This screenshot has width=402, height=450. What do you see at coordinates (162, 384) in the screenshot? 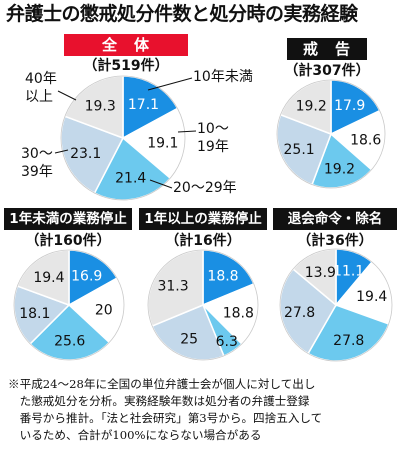
I see `footnote-line: ※平成24～28年に全国の単位弁護士会が個人に対して出し` at bounding box center [162, 384].